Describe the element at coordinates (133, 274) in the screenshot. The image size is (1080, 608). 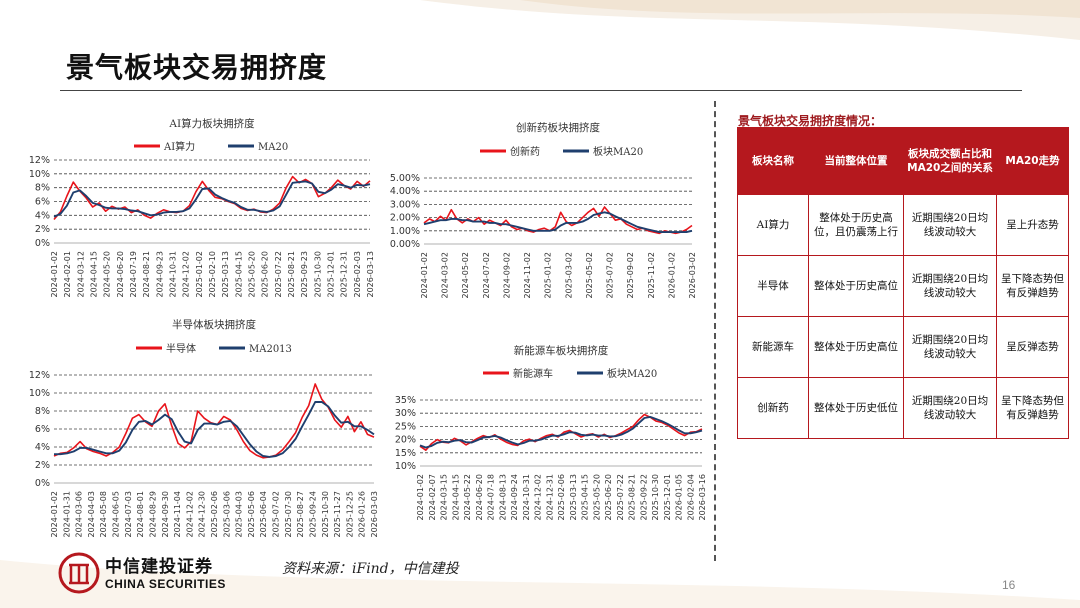
I see `x-tick-label: 2024-07-19` at that location.